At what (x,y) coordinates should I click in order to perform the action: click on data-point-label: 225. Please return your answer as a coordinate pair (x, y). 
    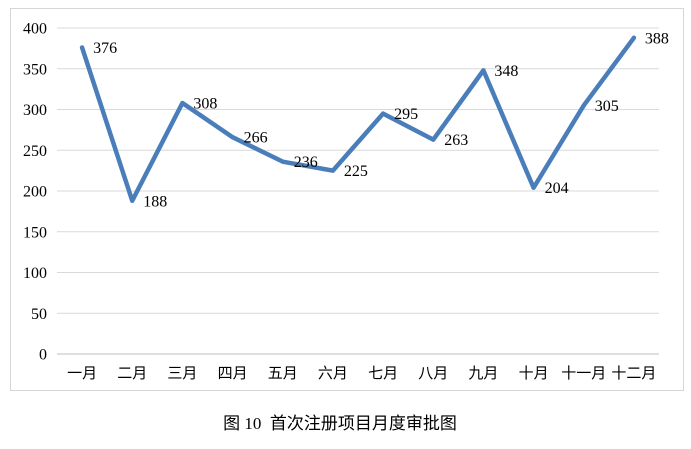
    Looking at the image, I should click on (356, 171).